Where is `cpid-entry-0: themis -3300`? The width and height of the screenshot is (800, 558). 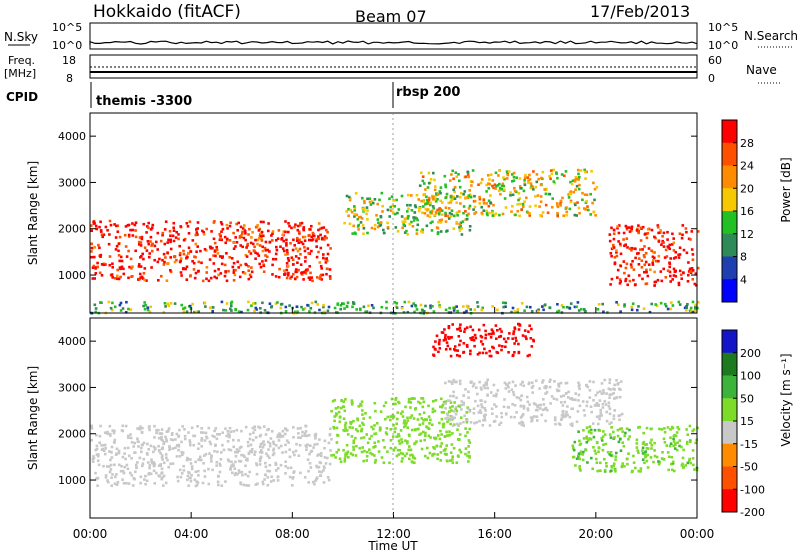 cpid-entry-0: themis -3300 is located at coordinates (144, 101).